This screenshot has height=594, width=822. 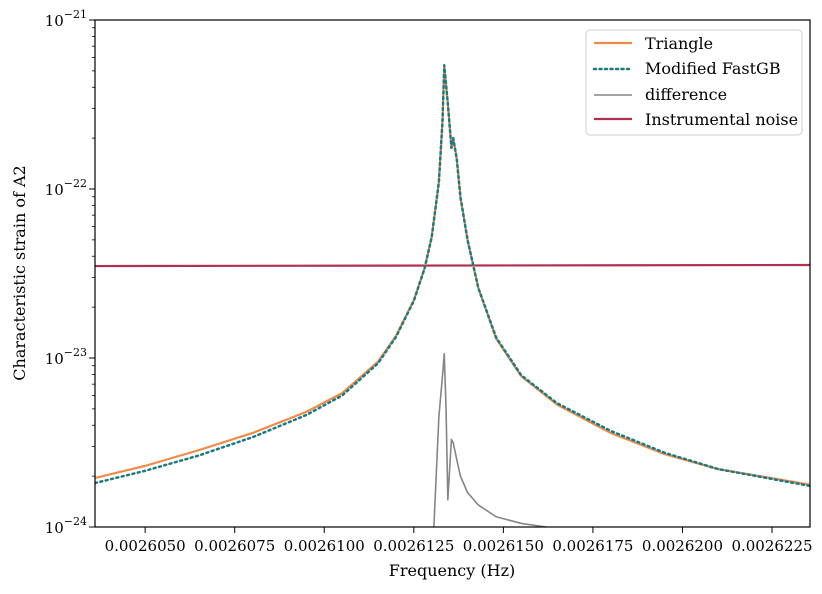 What do you see at coordinates (234, 546) in the screenshot?
I see `x-tick-label: 0.0026075` at bounding box center [234, 546].